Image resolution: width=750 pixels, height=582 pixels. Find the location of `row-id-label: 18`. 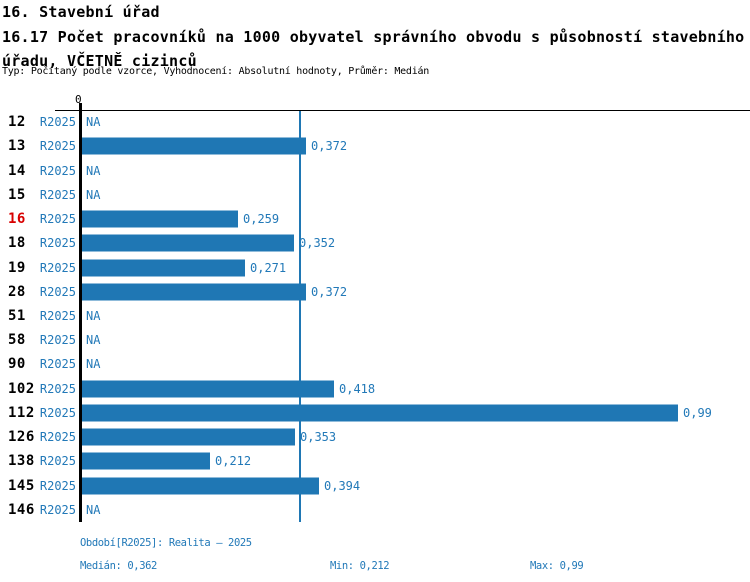

row-id-label: 18 is located at coordinates (17, 243).